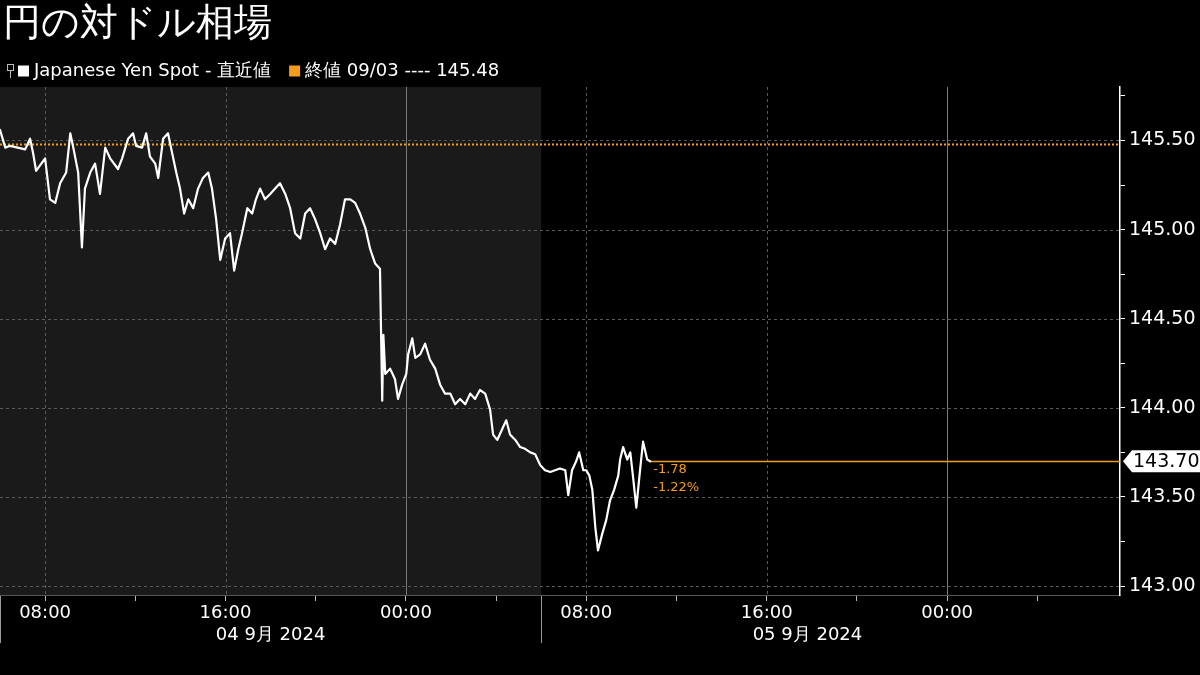 The width and height of the screenshot is (1200, 675). What do you see at coordinates (670, 468) in the screenshot?
I see `annotation: -1.78` at bounding box center [670, 468].